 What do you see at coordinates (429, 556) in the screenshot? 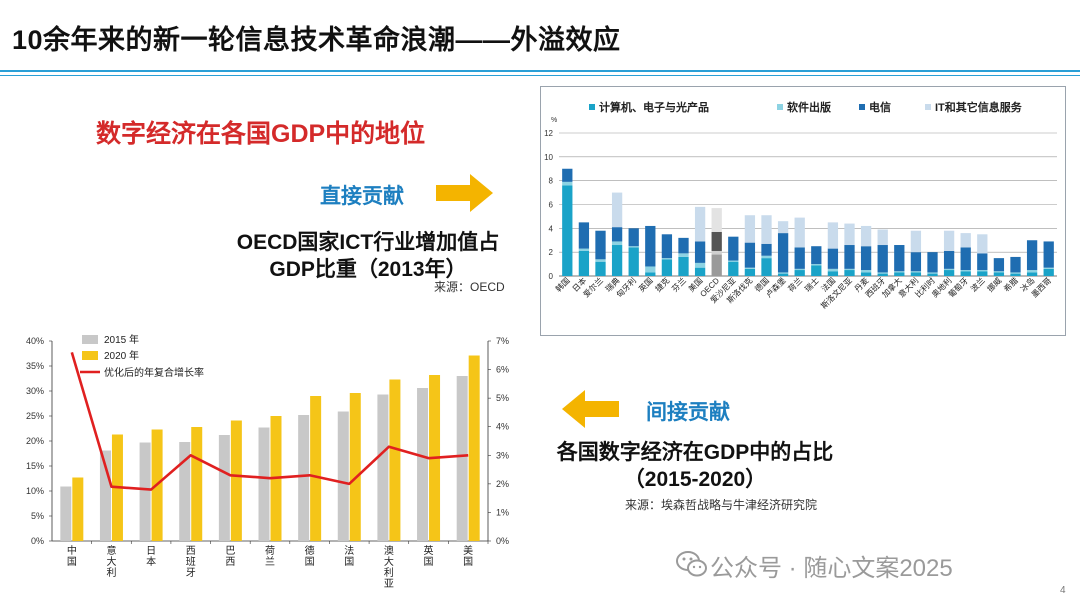
I see `x-tick-label: 英国` at bounding box center [429, 556].